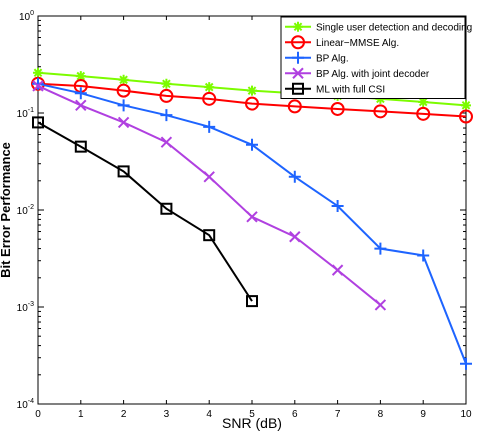 The image size is (498, 436). Describe the element at coordinates (167, 414) in the screenshot. I see `x-tick-label: 3` at that location.